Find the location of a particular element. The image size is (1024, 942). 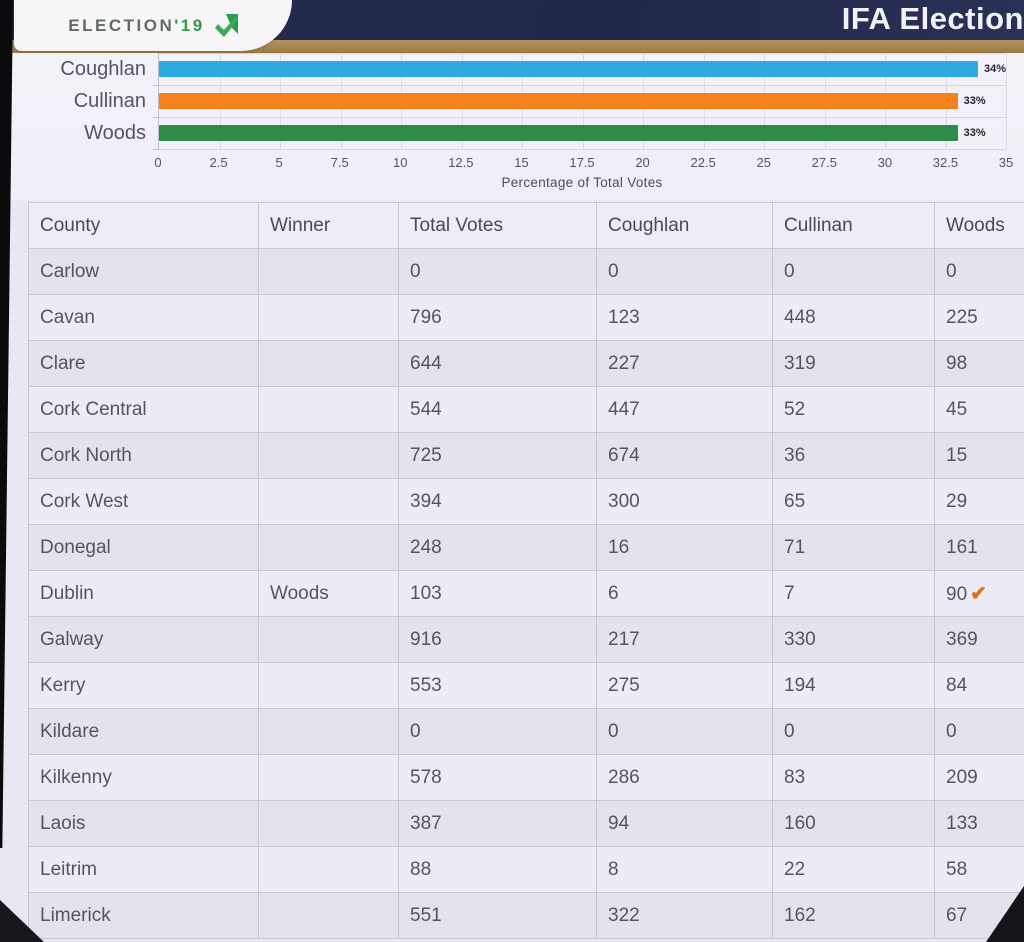

cell-county: Kerry is located at coordinates (143, 685).